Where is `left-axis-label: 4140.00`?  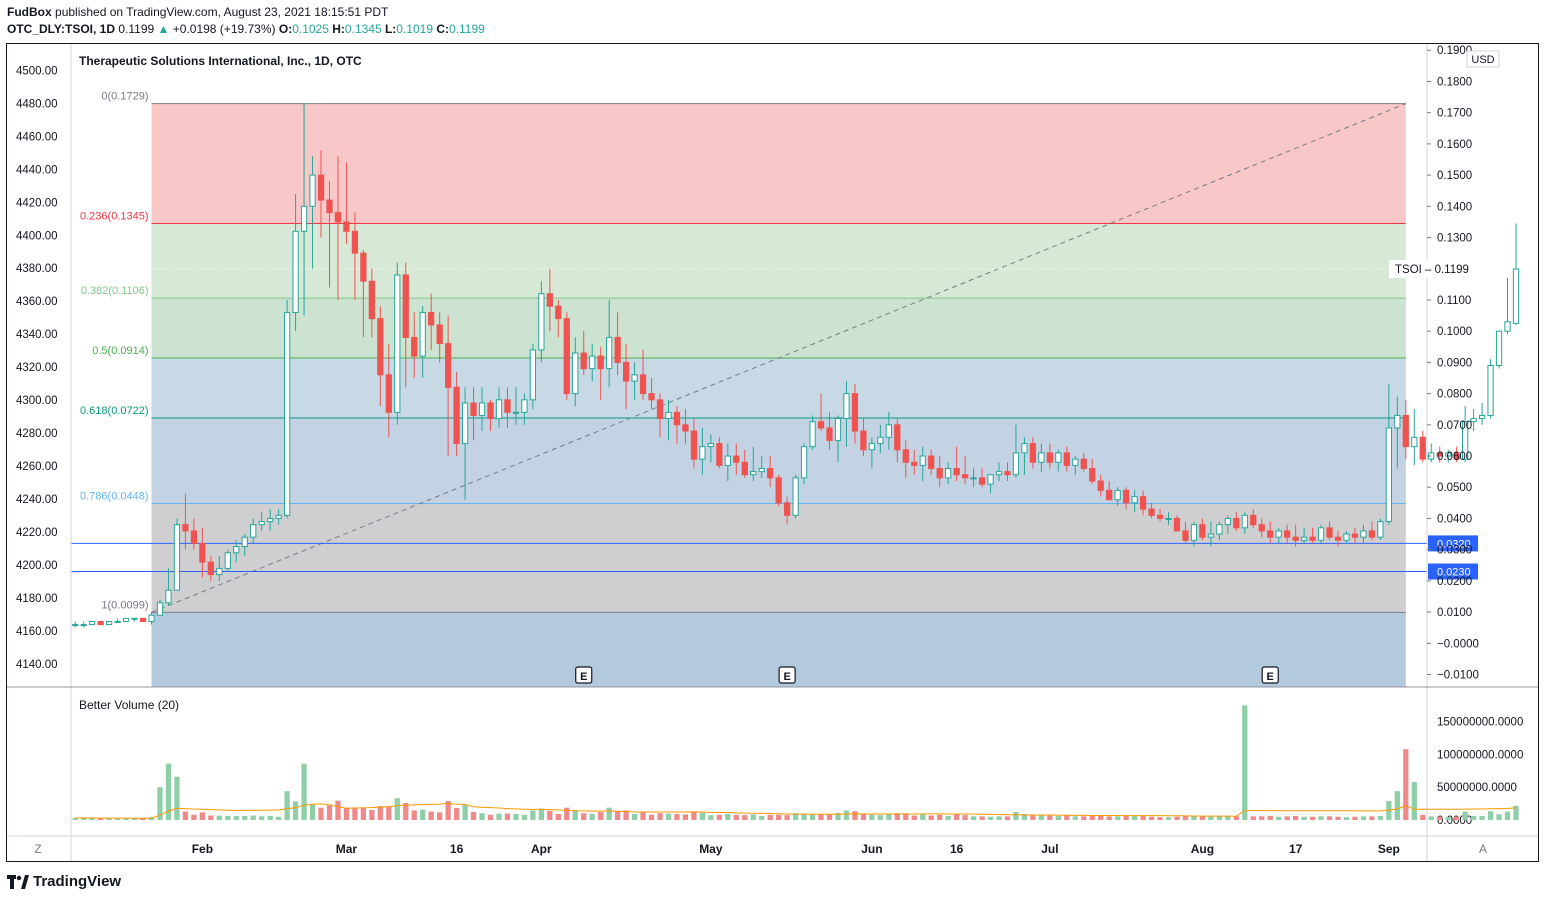
left-axis-label: 4140.00 is located at coordinates (37, 665).